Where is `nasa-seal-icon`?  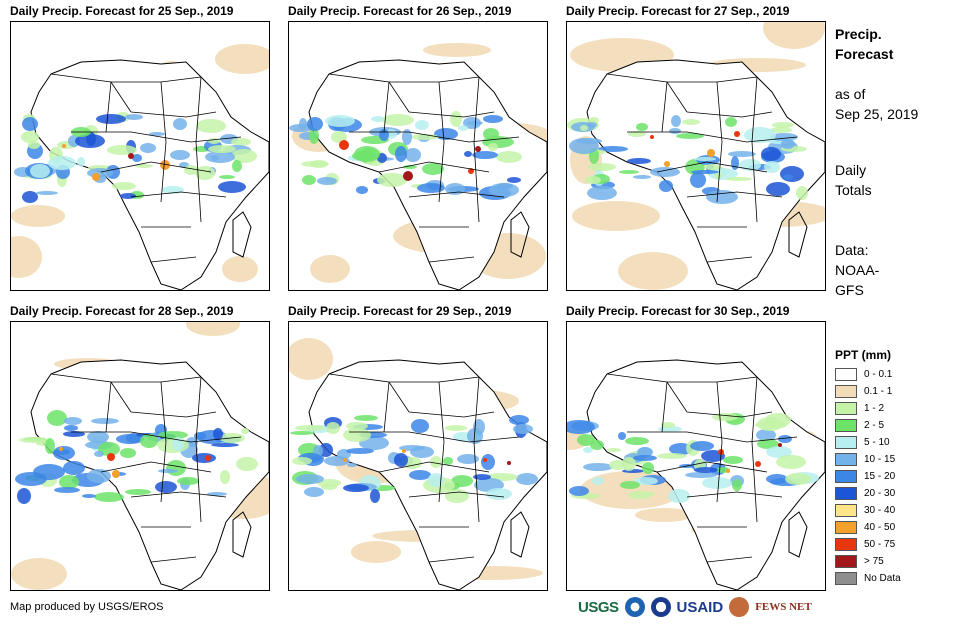
nasa-seal-icon is located at coordinates (660, 607).